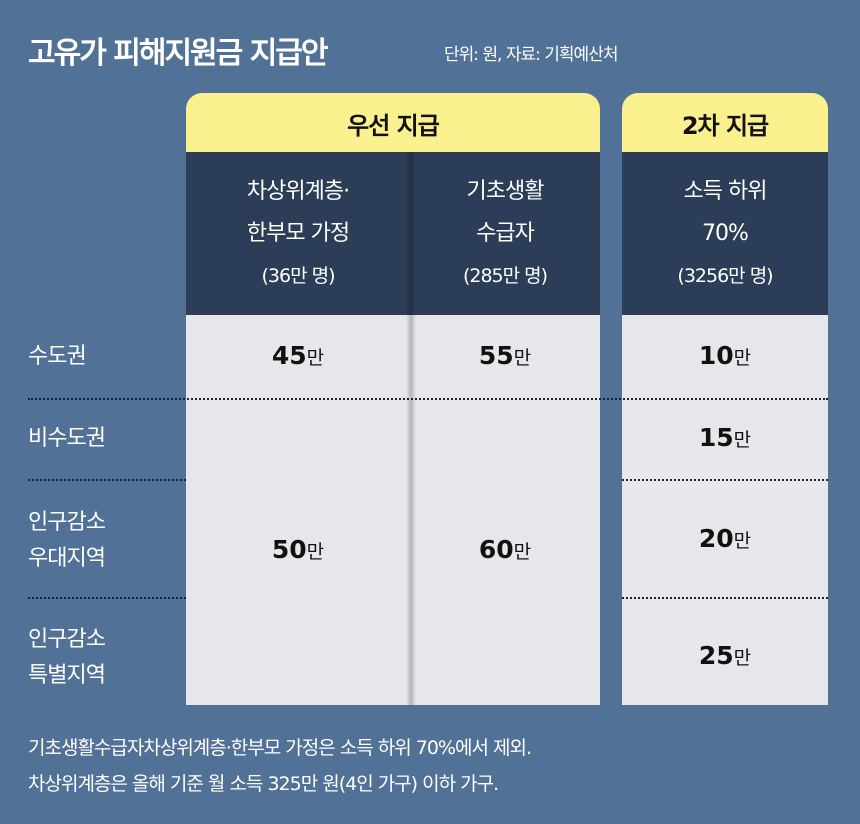 The width and height of the screenshot is (860, 824). I want to click on value-basic-capital: 55만, so click(505, 355).